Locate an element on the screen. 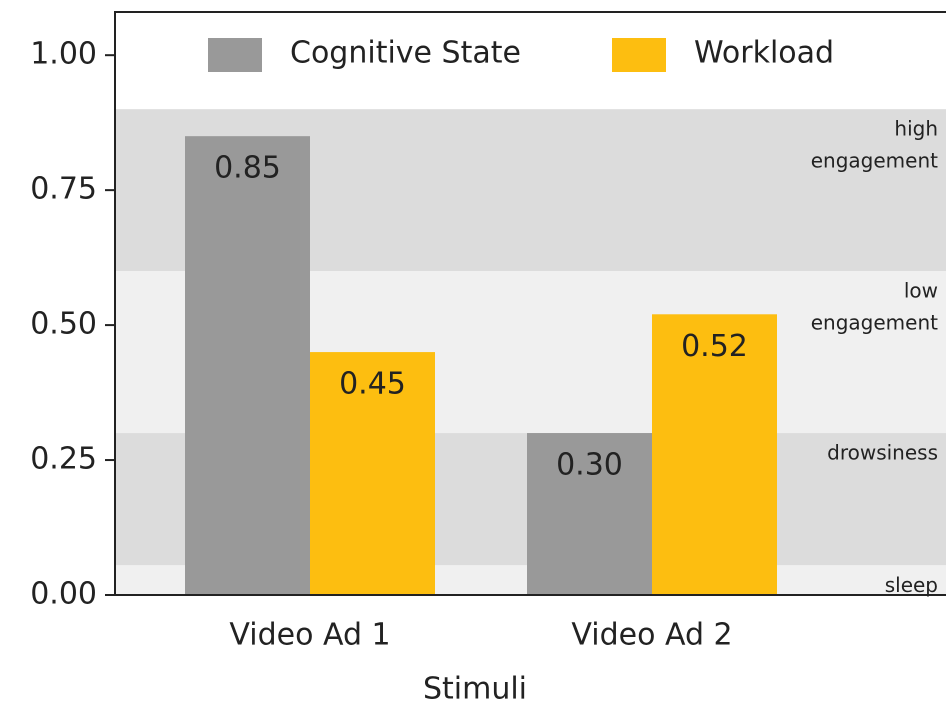  value-label: 0.52 is located at coordinates (714, 346).